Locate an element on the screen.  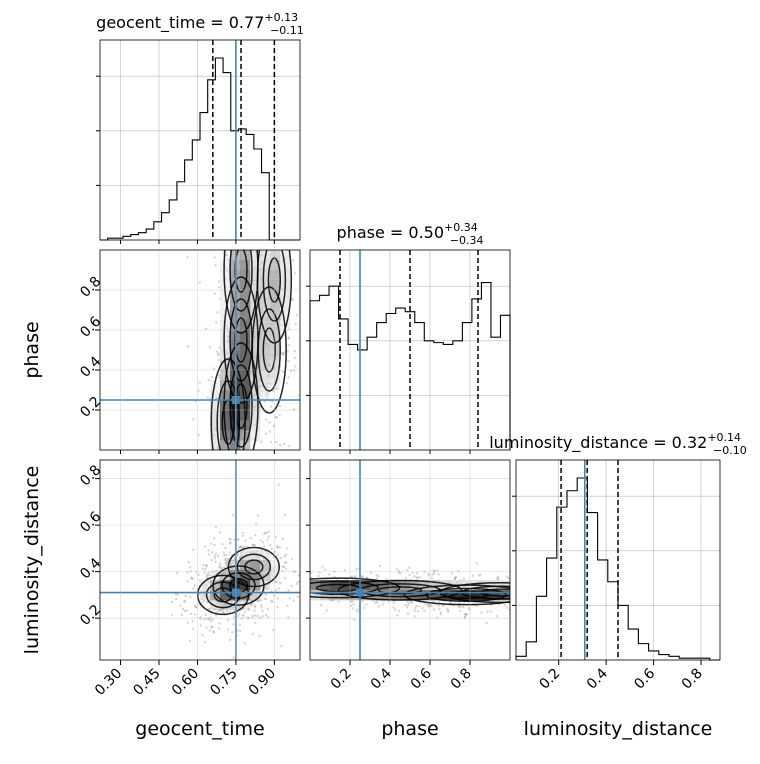
histogram-step is located at coordinates (200, 149).